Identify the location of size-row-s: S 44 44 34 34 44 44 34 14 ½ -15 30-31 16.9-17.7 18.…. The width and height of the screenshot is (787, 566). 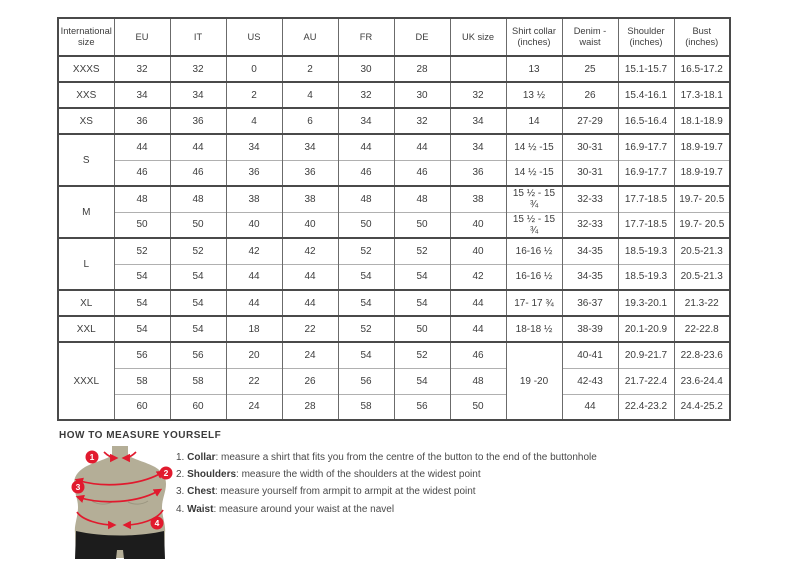
(394, 159).